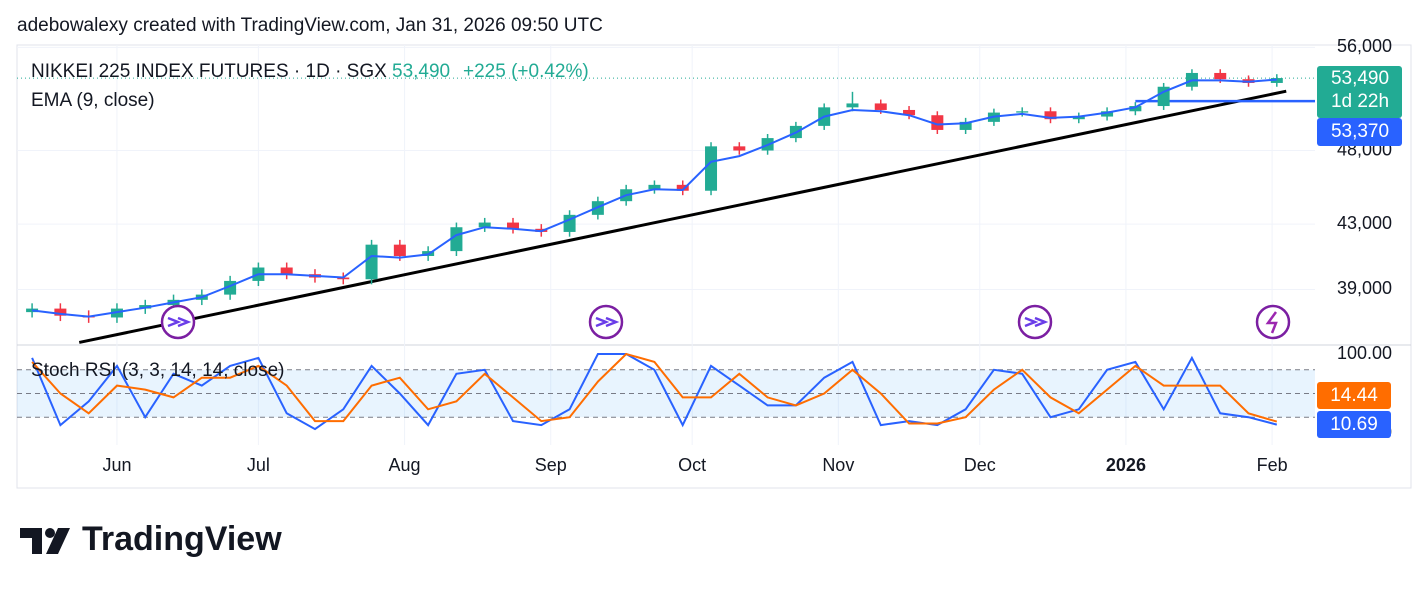 The height and width of the screenshot is (596, 1428). What do you see at coordinates (1360, 78) in the screenshot?
I see `price-label: 53,490` at bounding box center [1360, 78].